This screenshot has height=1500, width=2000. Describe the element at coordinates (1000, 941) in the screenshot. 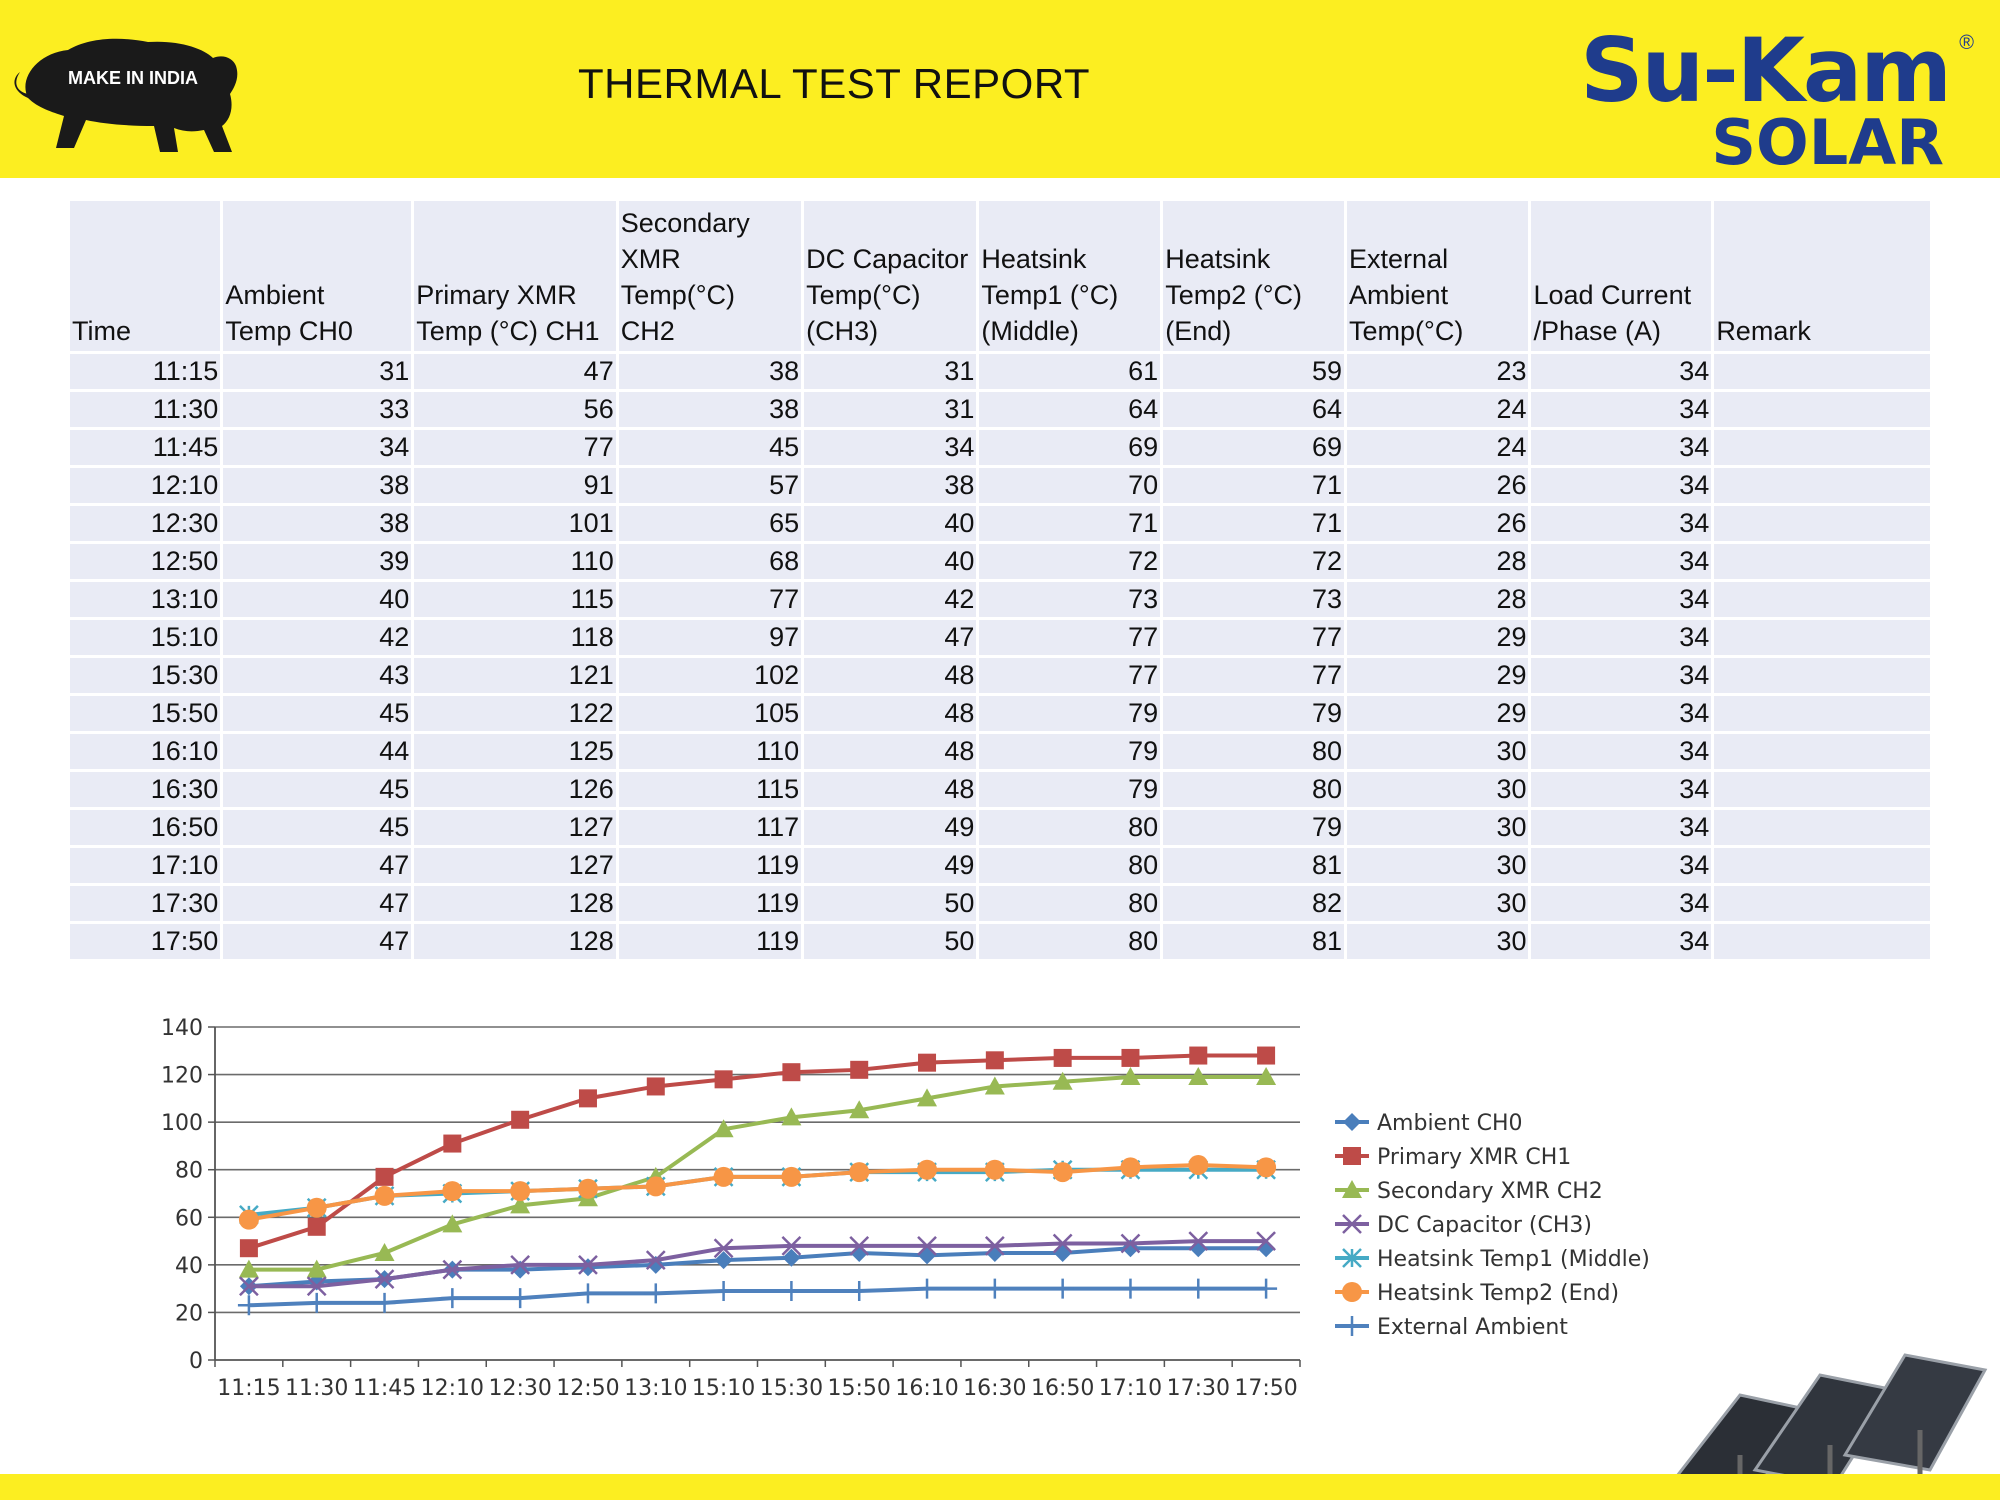

I see `table-row: 17:50 47 128 119 50 80 81 30 34` at that location.